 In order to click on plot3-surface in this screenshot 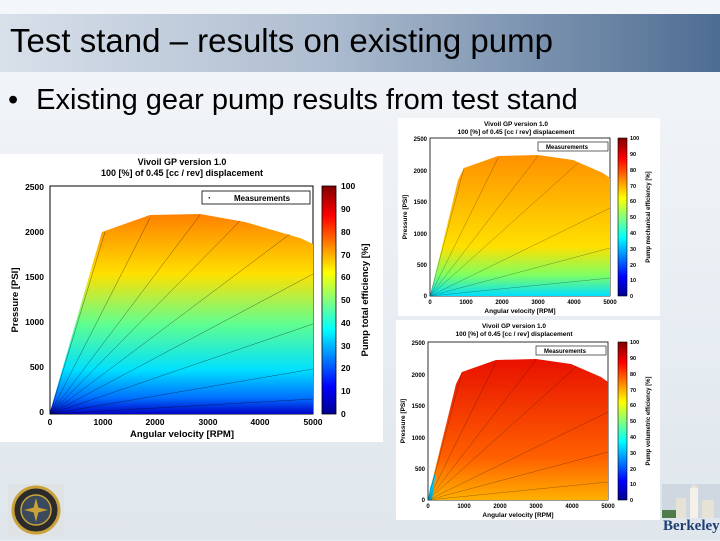, I will do `click(518, 429)`.